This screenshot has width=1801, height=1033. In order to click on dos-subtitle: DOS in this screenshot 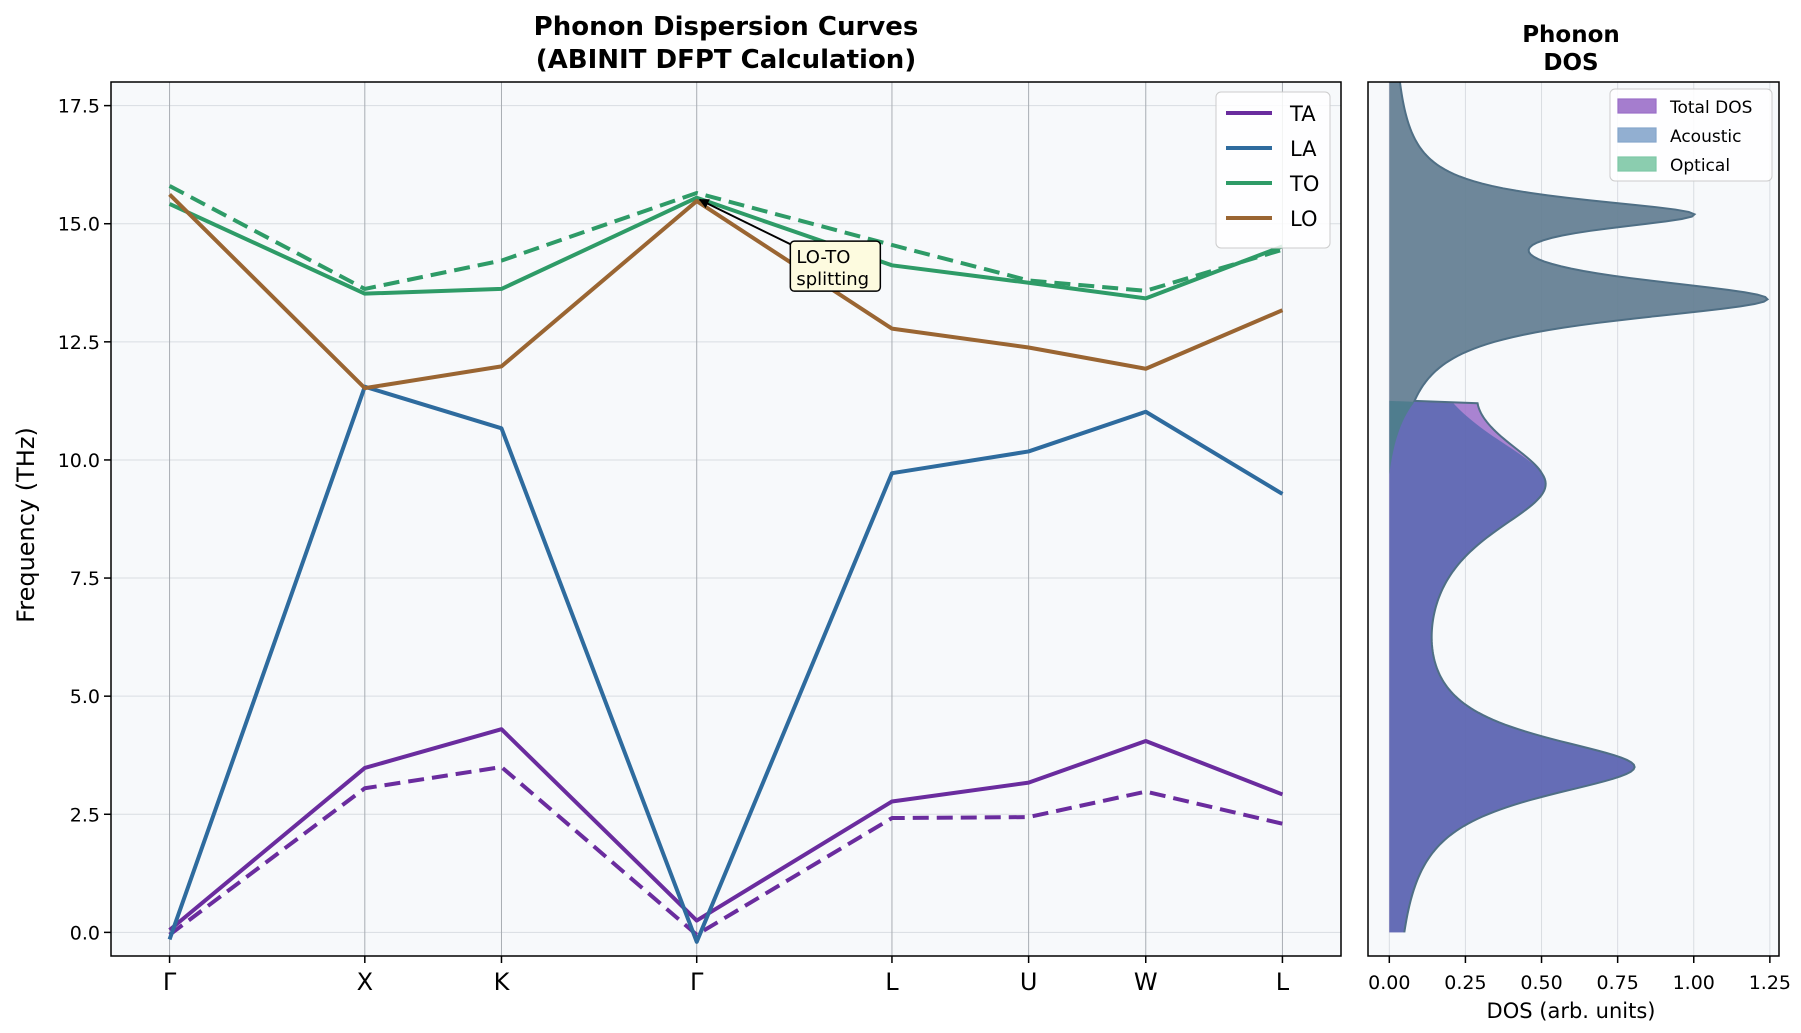, I will do `click(1570, 63)`.